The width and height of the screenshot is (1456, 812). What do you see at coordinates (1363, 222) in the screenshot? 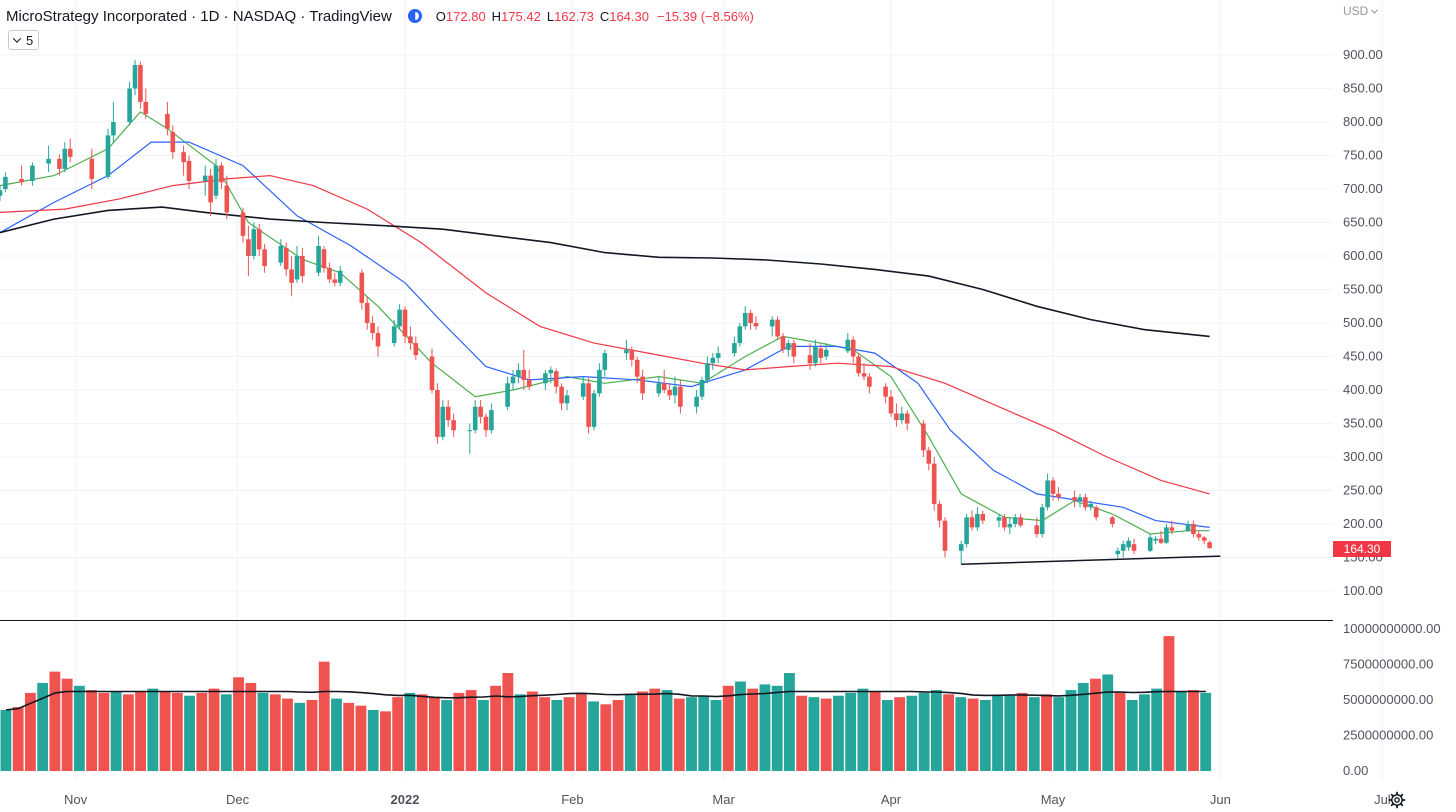
I see `price-tick-label: 650.00` at bounding box center [1363, 222].